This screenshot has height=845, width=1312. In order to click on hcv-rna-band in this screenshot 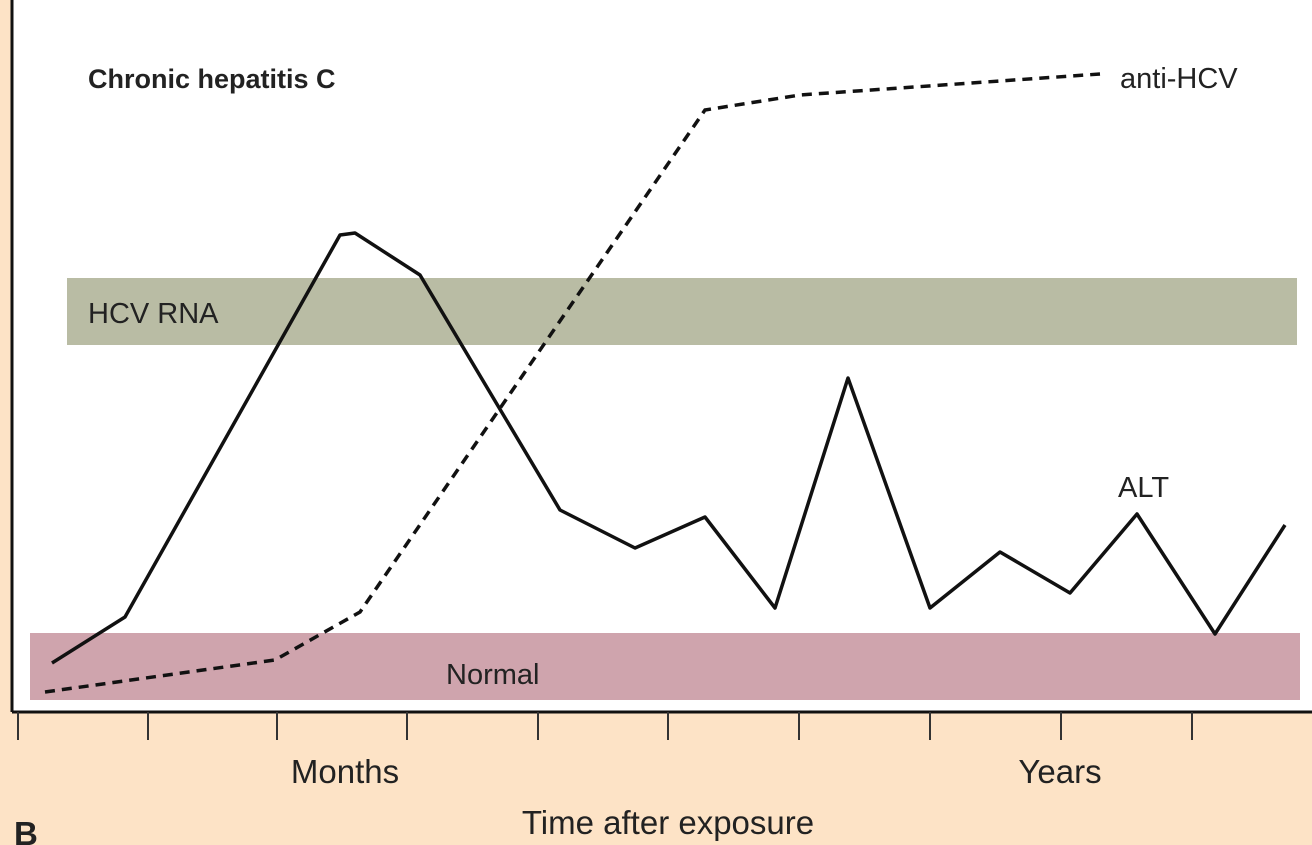, I will do `click(682, 311)`.